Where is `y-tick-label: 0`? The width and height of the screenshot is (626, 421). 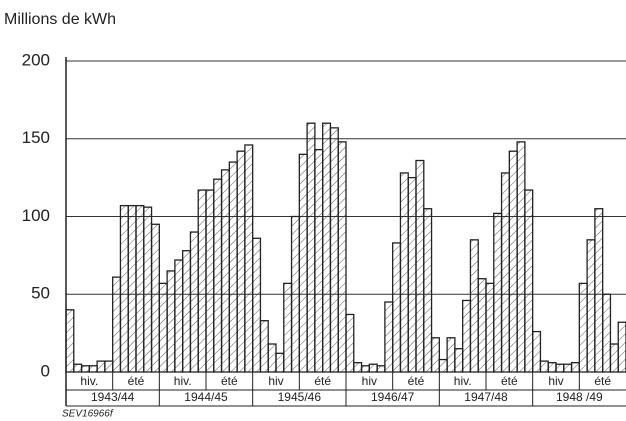 y-tick-label: 0 is located at coordinates (45, 370).